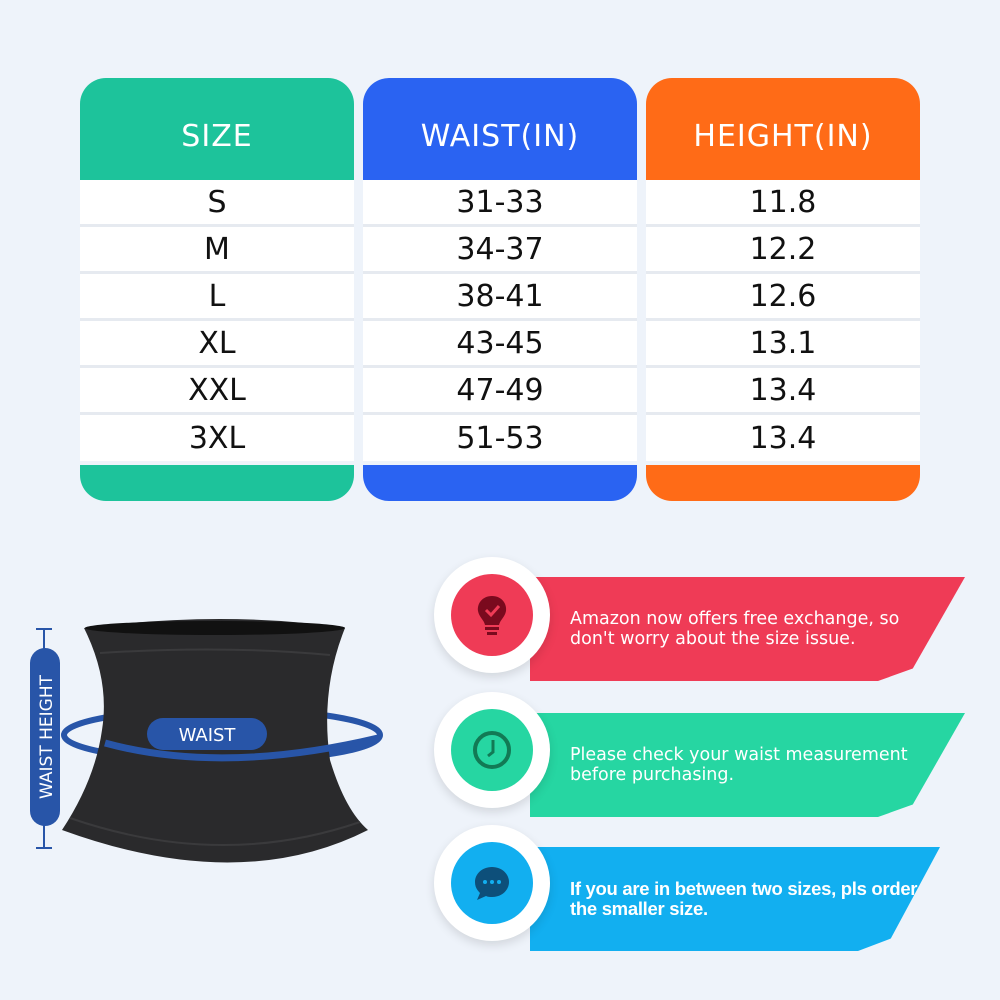 Image resolution: width=1000 pixels, height=1000 pixels. I want to click on table-cell: 34-37, so click(500, 250).